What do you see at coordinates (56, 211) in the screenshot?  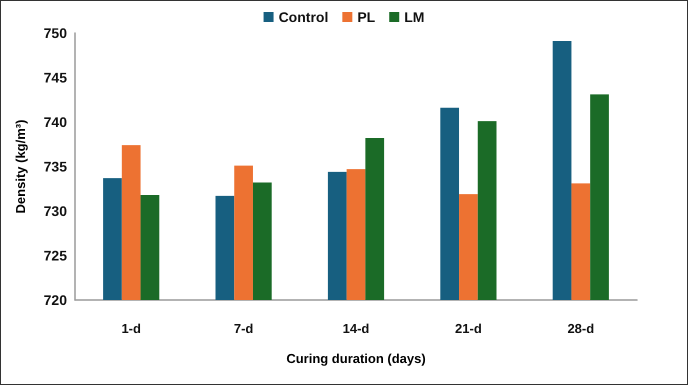 I see `y-tick-label: 730` at bounding box center [56, 211].